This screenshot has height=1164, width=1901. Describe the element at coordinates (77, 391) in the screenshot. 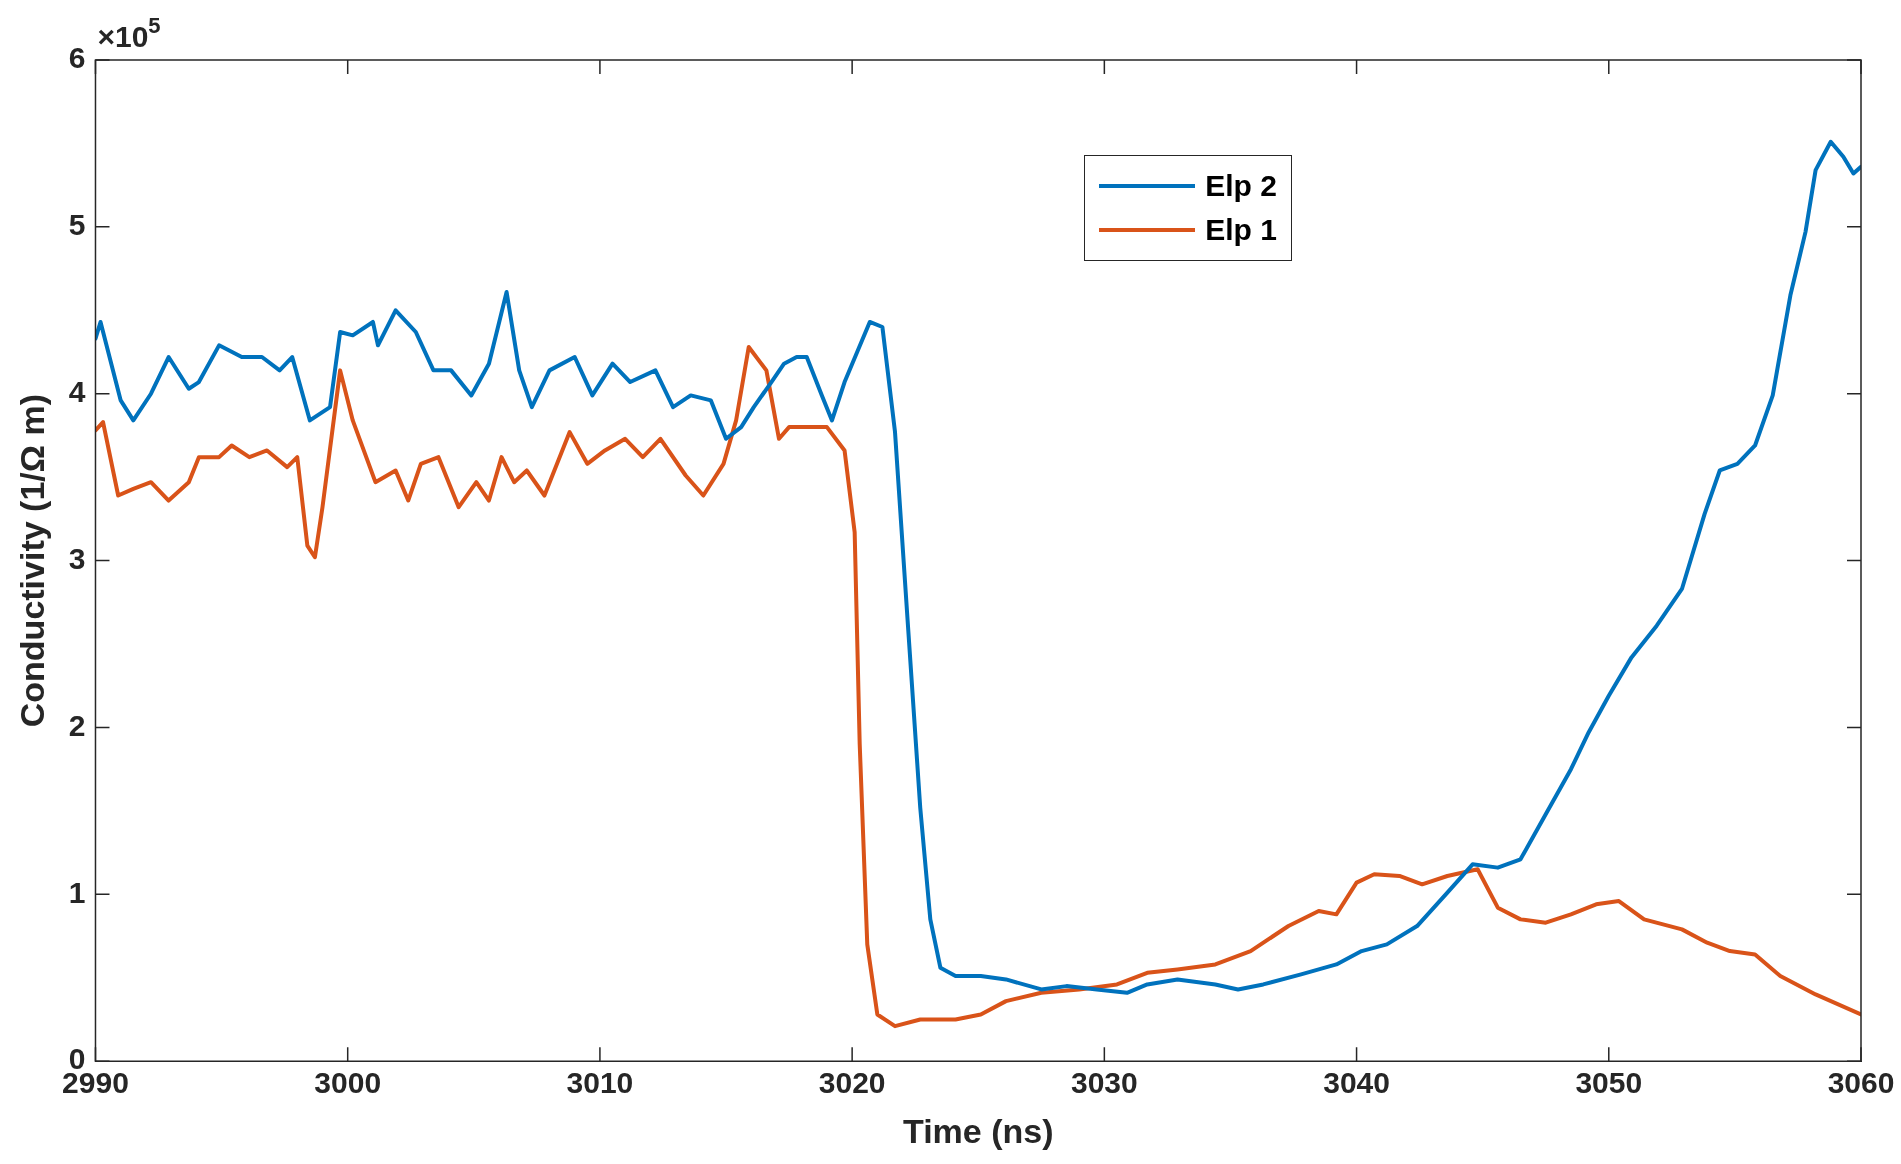

I see `y-tick-label: 4` at that location.